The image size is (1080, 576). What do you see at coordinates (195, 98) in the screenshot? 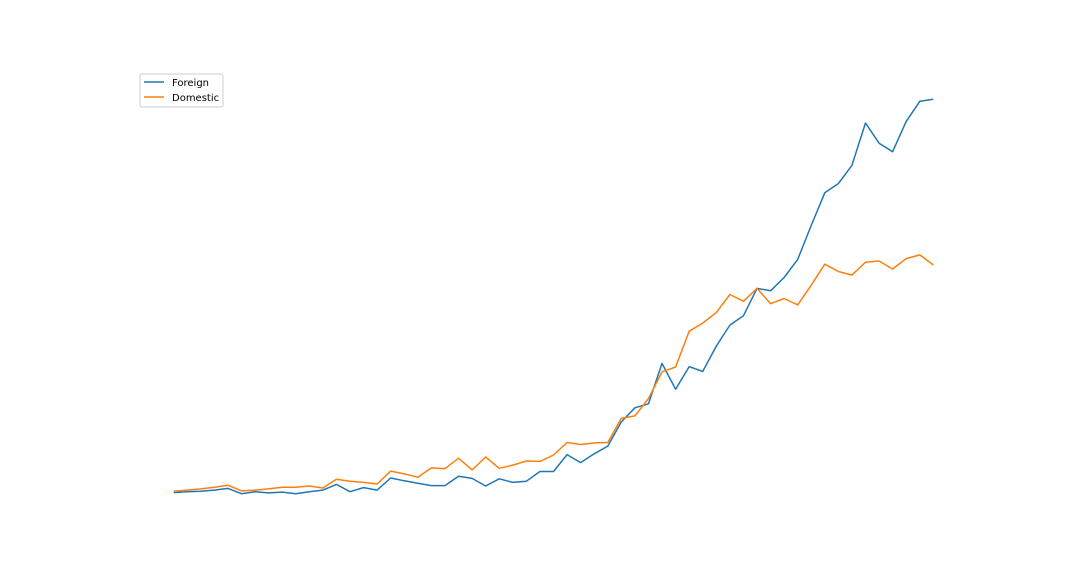
I see `legend-label-domestic: Domestic` at bounding box center [195, 98].